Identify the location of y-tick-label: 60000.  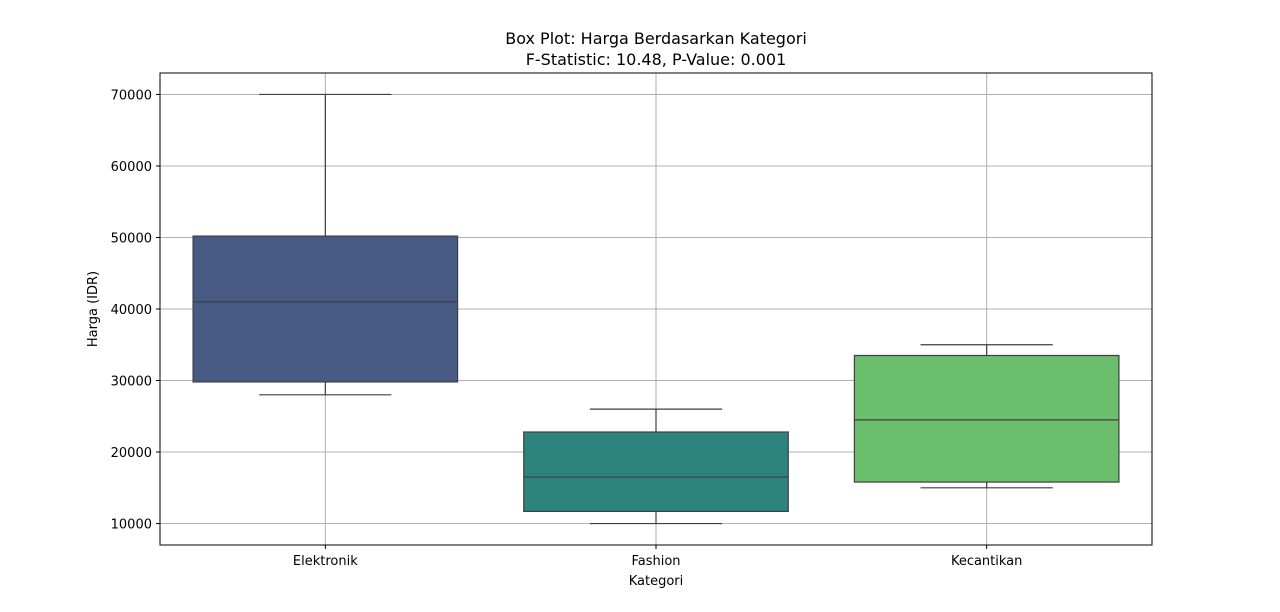
(131, 167).